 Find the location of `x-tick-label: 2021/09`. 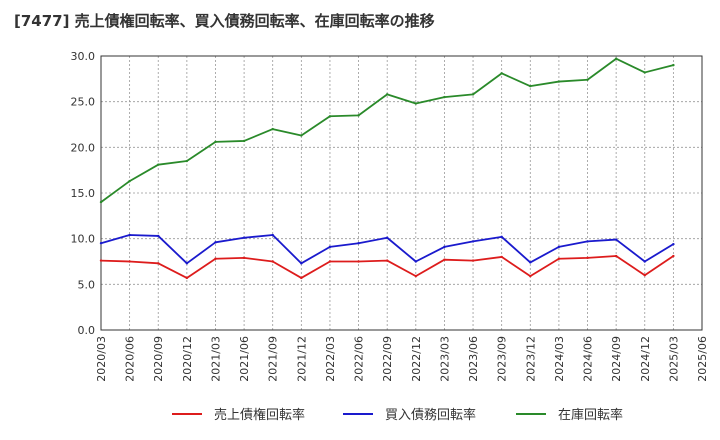

x-tick-label: 2021/09 is located at coordinates (273, 359).